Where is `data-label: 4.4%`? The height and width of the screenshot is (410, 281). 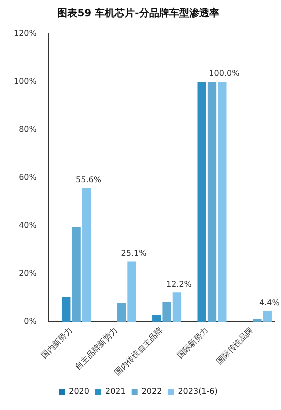 data-label: 4.4% is located at coordinates (269, 303).